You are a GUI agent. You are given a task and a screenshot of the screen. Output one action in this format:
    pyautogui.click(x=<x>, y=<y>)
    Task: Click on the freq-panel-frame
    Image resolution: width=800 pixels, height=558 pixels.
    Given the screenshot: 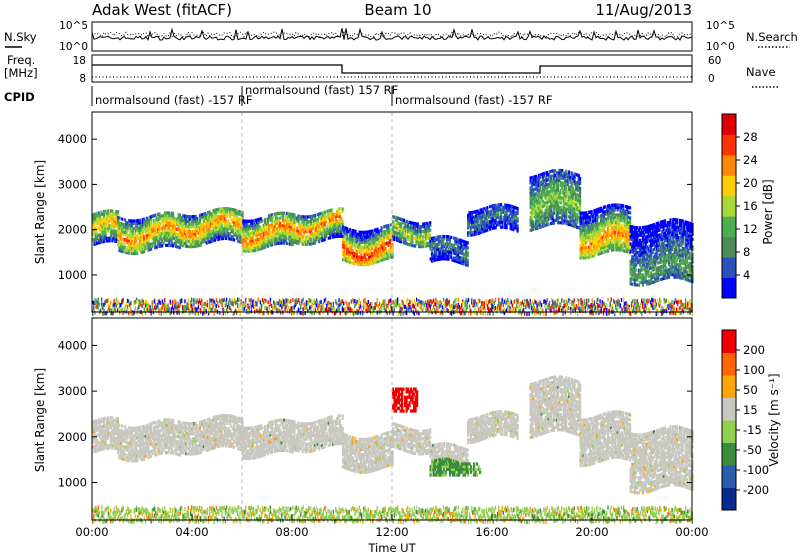 What is the action you would take?
    pyautogui.click(x=392, y=68)
    